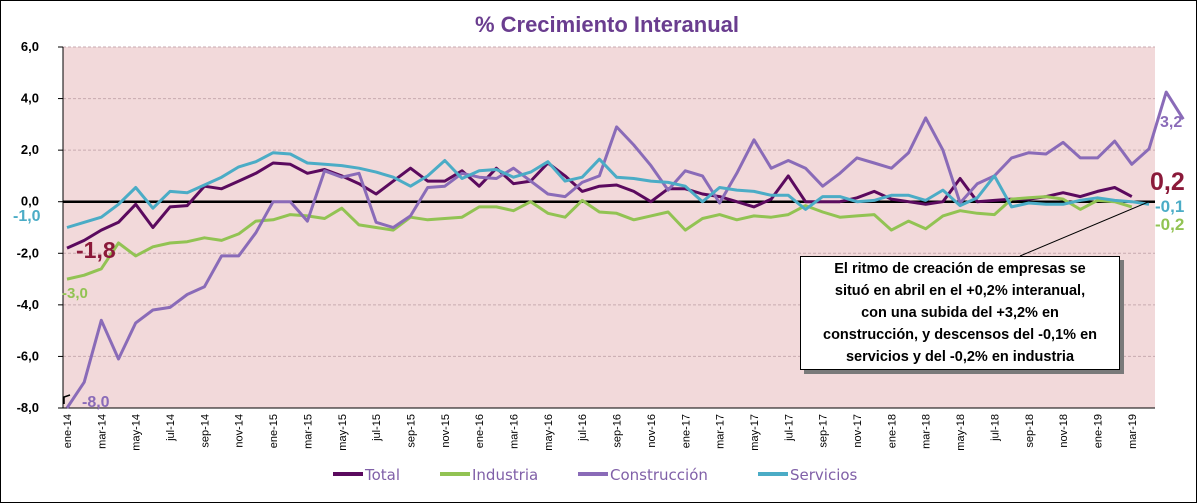 The image size is (1197, 503). I want to click on x-tick-label: nov-17, so click(858, 431).